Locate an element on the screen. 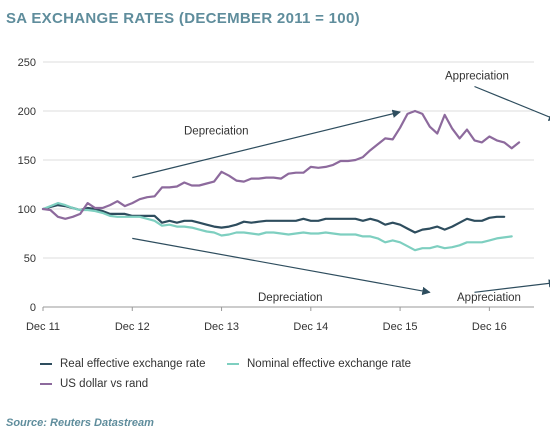 The height and width of the screenshot is (436, 550). x-tick-label: Dec 16 is located at coordinates (489, 327).